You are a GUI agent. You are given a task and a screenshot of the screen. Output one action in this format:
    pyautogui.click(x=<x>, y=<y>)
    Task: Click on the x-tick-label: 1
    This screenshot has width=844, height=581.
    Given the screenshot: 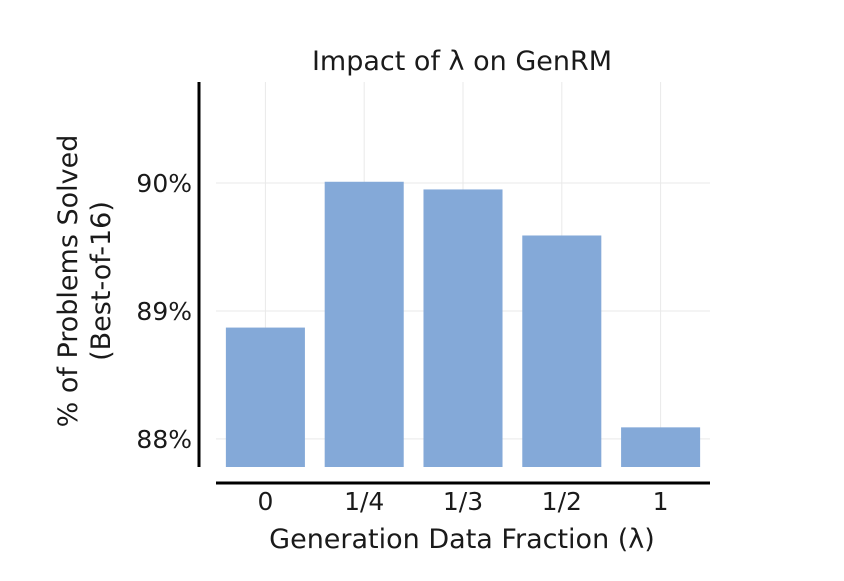 What is the action you would take?
    pyautogui.click(x=661, y=501)
    